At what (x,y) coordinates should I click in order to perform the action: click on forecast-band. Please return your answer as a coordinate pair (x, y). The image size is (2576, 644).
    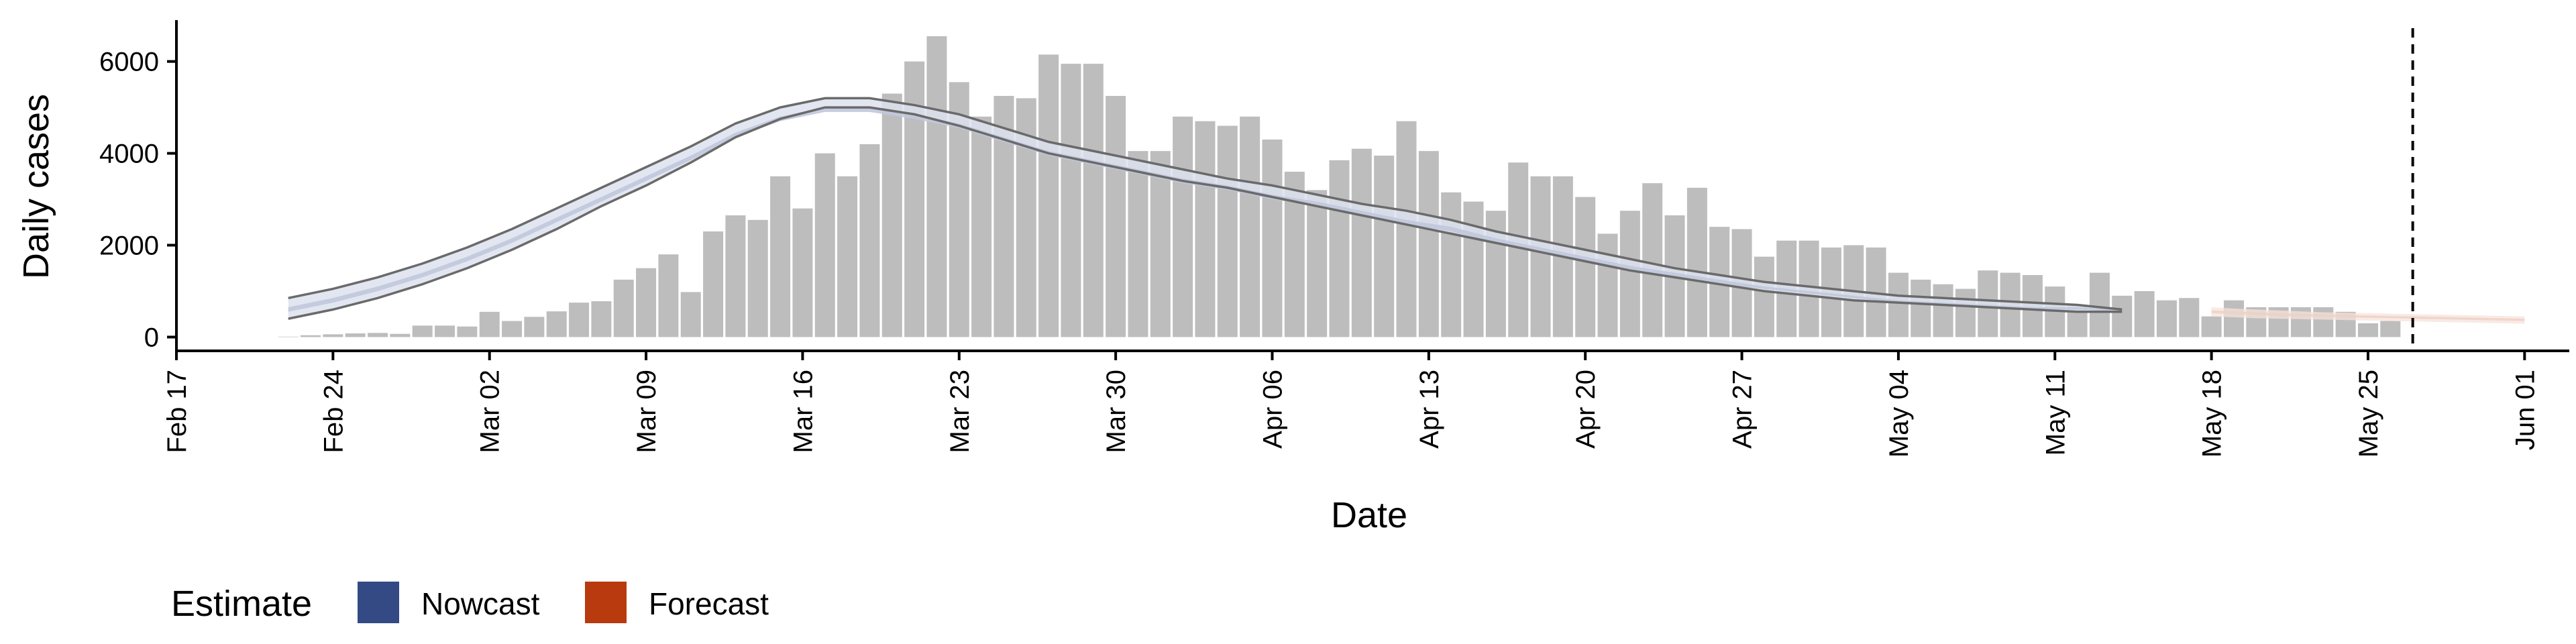
    Looking at the image, I should click on (2368, 315).